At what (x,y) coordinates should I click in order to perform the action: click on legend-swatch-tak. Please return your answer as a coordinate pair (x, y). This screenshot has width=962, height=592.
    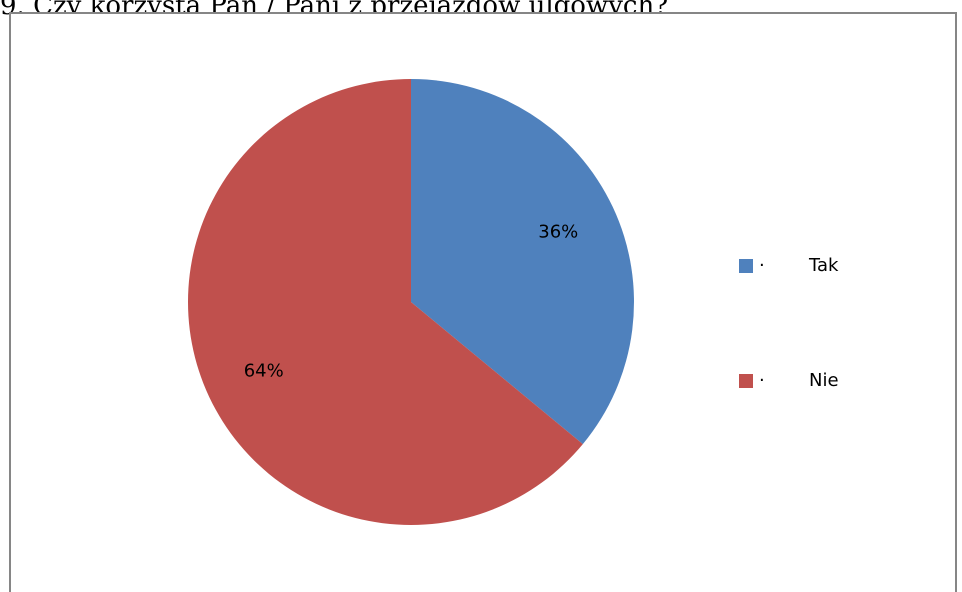
    Looking at the image, I should click on (746, 266).